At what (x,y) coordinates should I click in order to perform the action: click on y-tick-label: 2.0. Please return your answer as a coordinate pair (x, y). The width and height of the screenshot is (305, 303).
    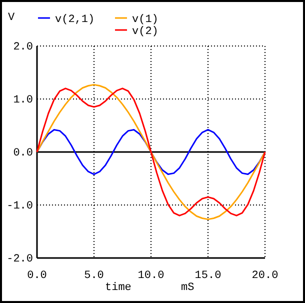
    Looking at the image, I should click on (23, 48).